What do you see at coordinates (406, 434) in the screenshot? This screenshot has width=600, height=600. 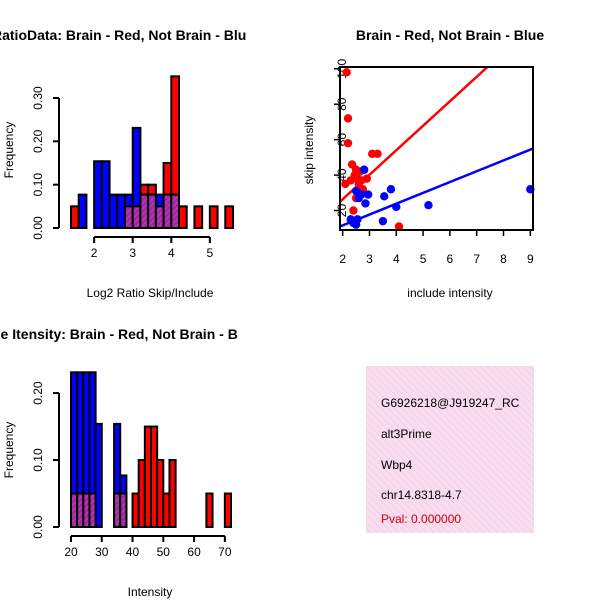 I see `event-type: alt3Prime` at bounding box center [406, 434].